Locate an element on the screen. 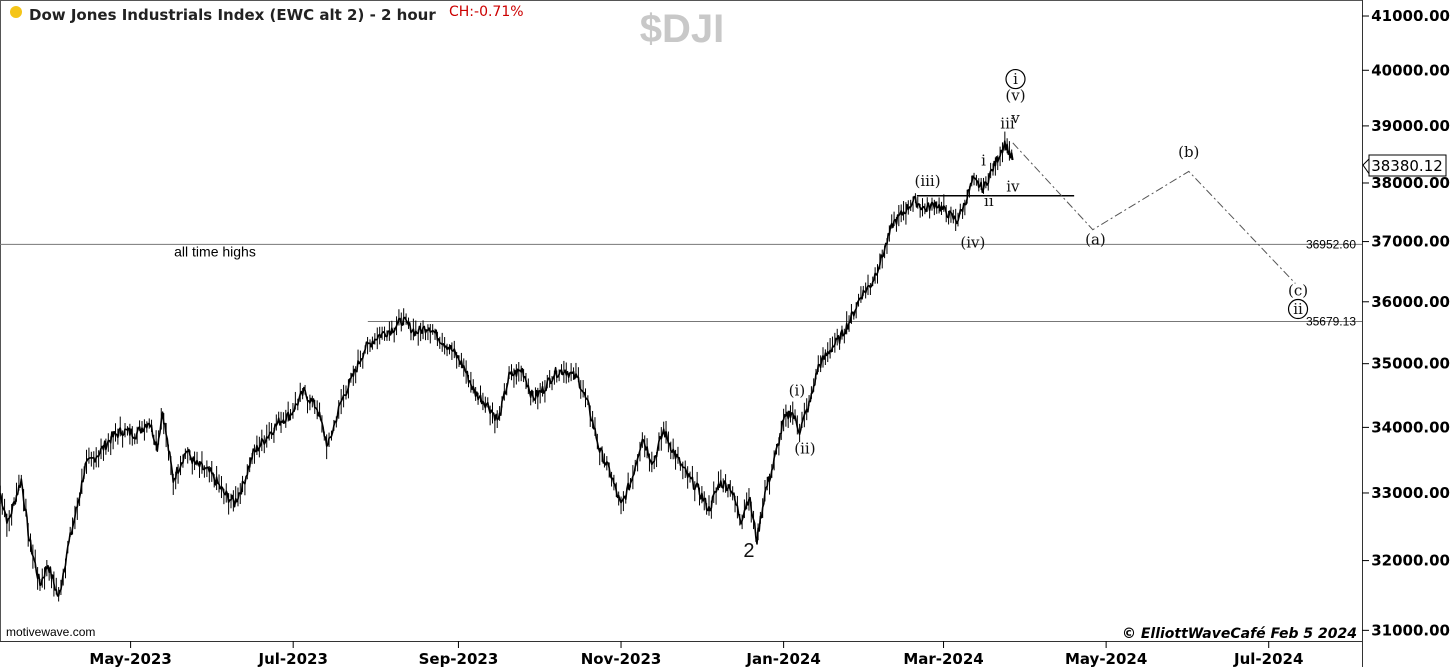  y-tick-label: 41000.00 is located at coordinates (1410, 16).